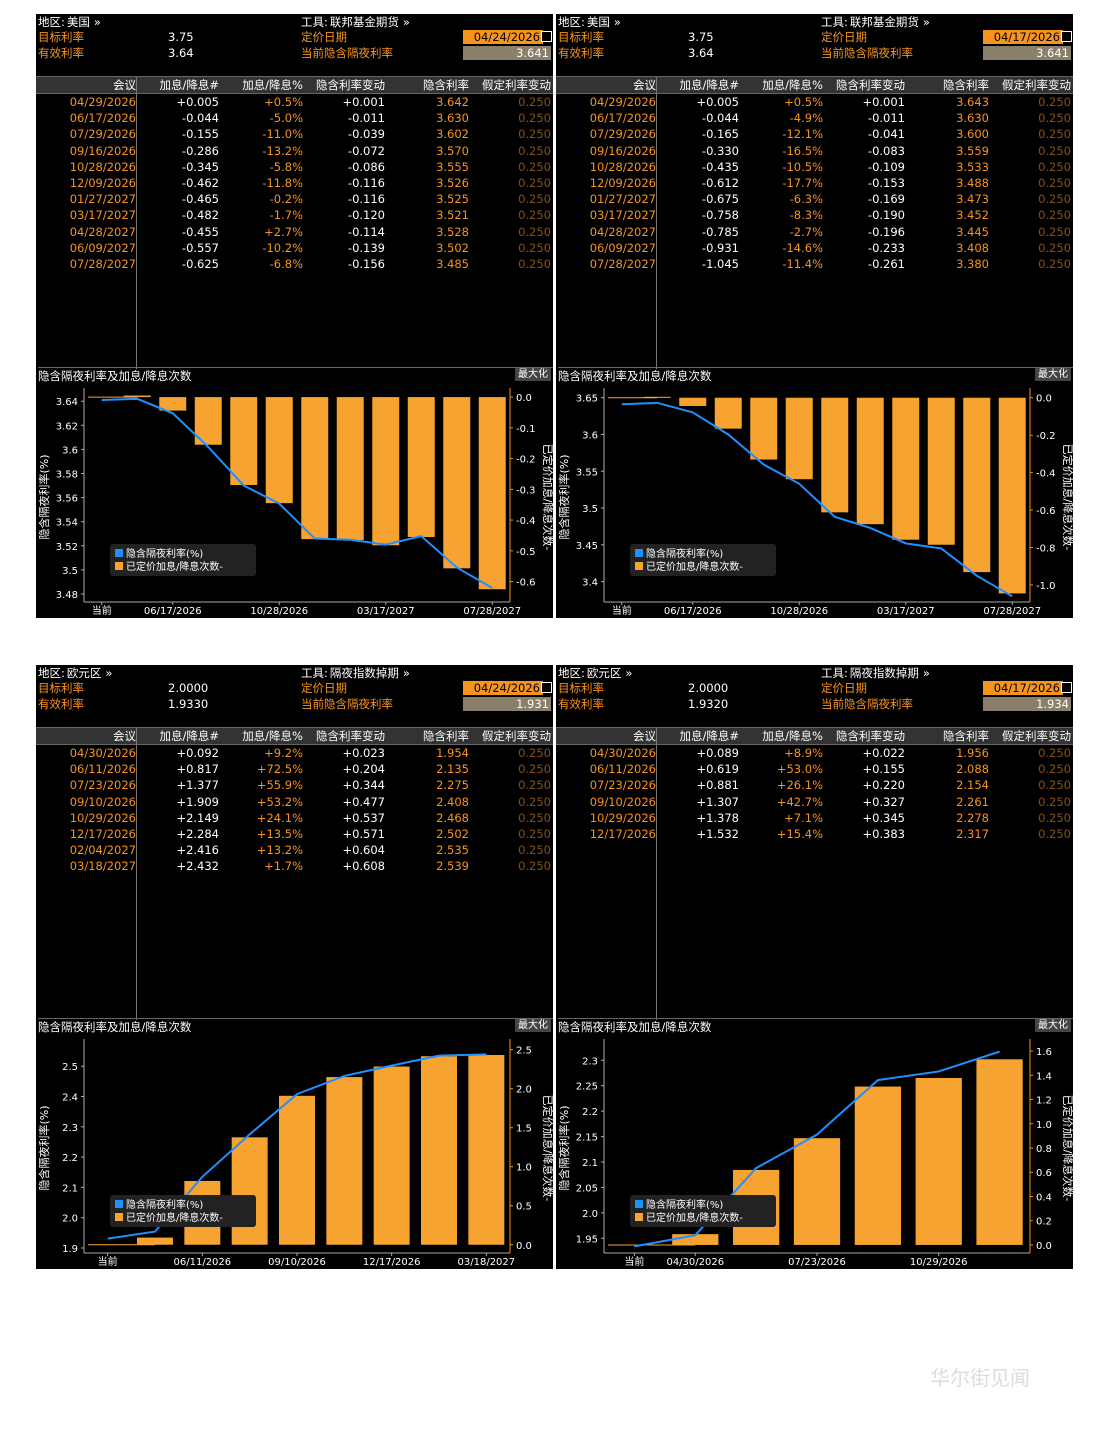  What do you see at coordinates (366, 231) in the screenshot?
I see `cell: -0.114` at bounding box center [366, 231].